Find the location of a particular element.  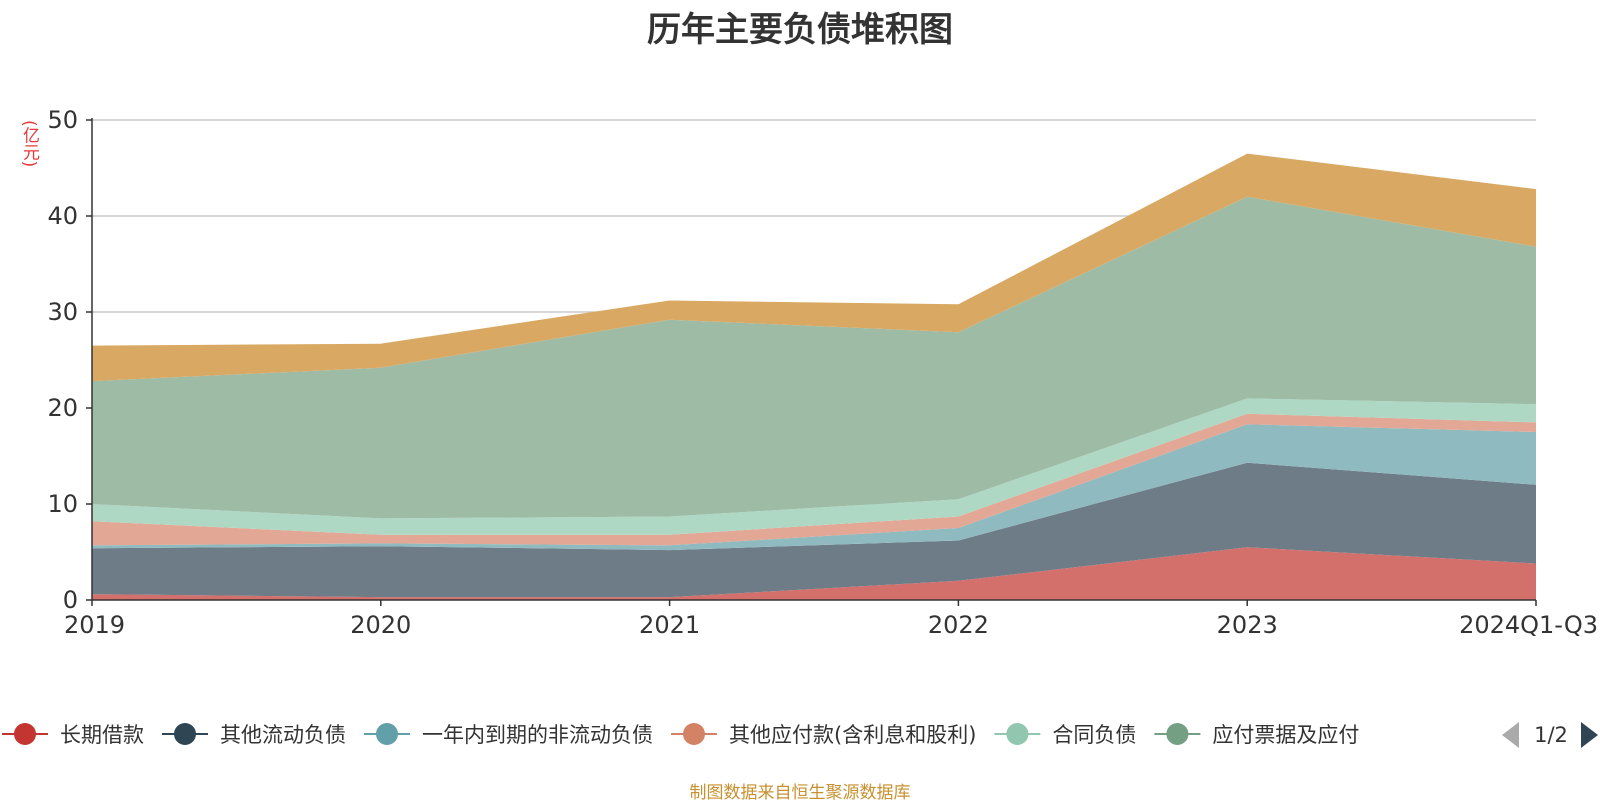

x-tick-label: 2021 is located at coordinates (669, 625).